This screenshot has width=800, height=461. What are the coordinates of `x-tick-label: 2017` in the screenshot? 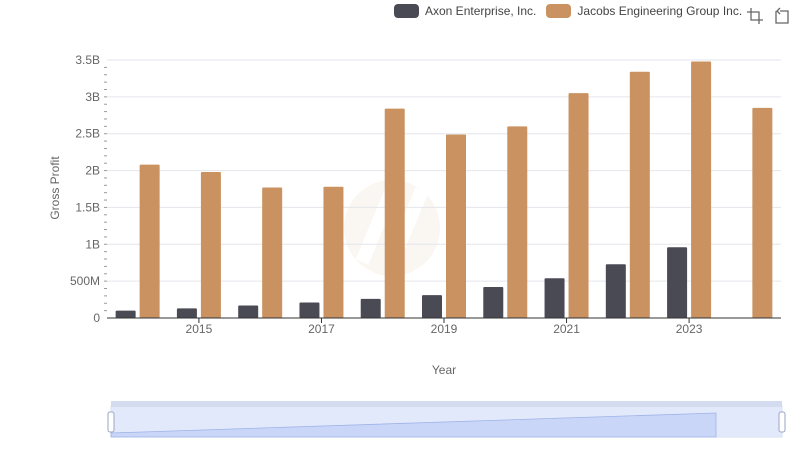 It's located at (321, 329).